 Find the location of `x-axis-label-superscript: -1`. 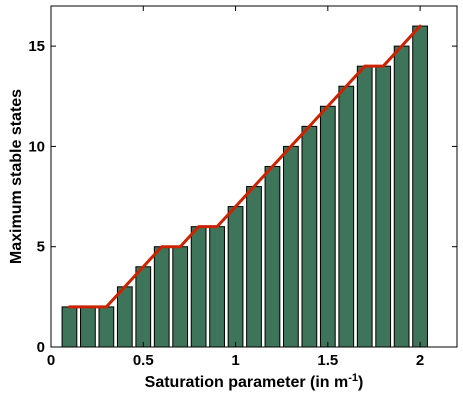

x-axis-label-superscript: -1 is located at coordinates (353, 378).